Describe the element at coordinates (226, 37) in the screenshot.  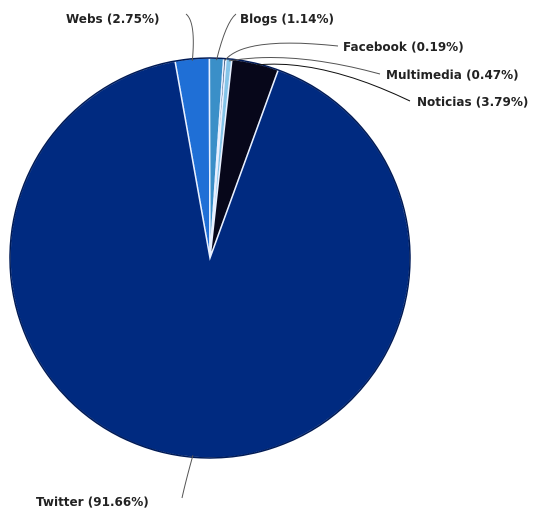
I see `leader-blogs` at that location.